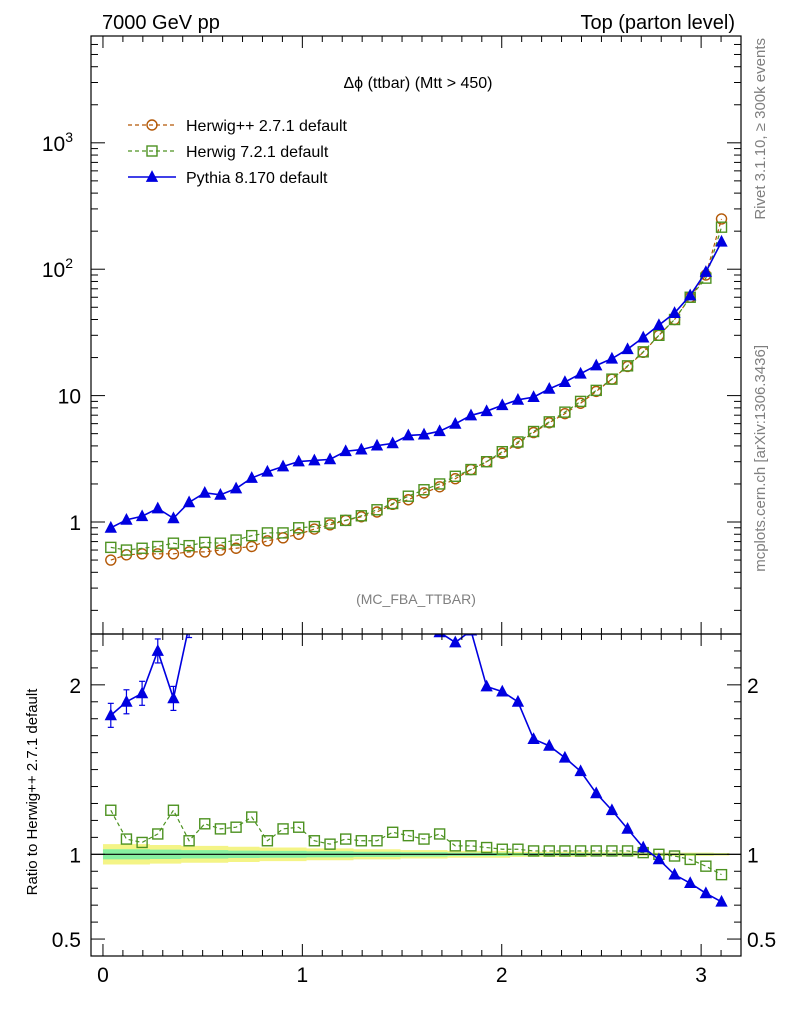 The width and height of the screenshot is (786, 1024). I want to click on y-tick-label-ratio-right: 0.5, so click(761, 940).